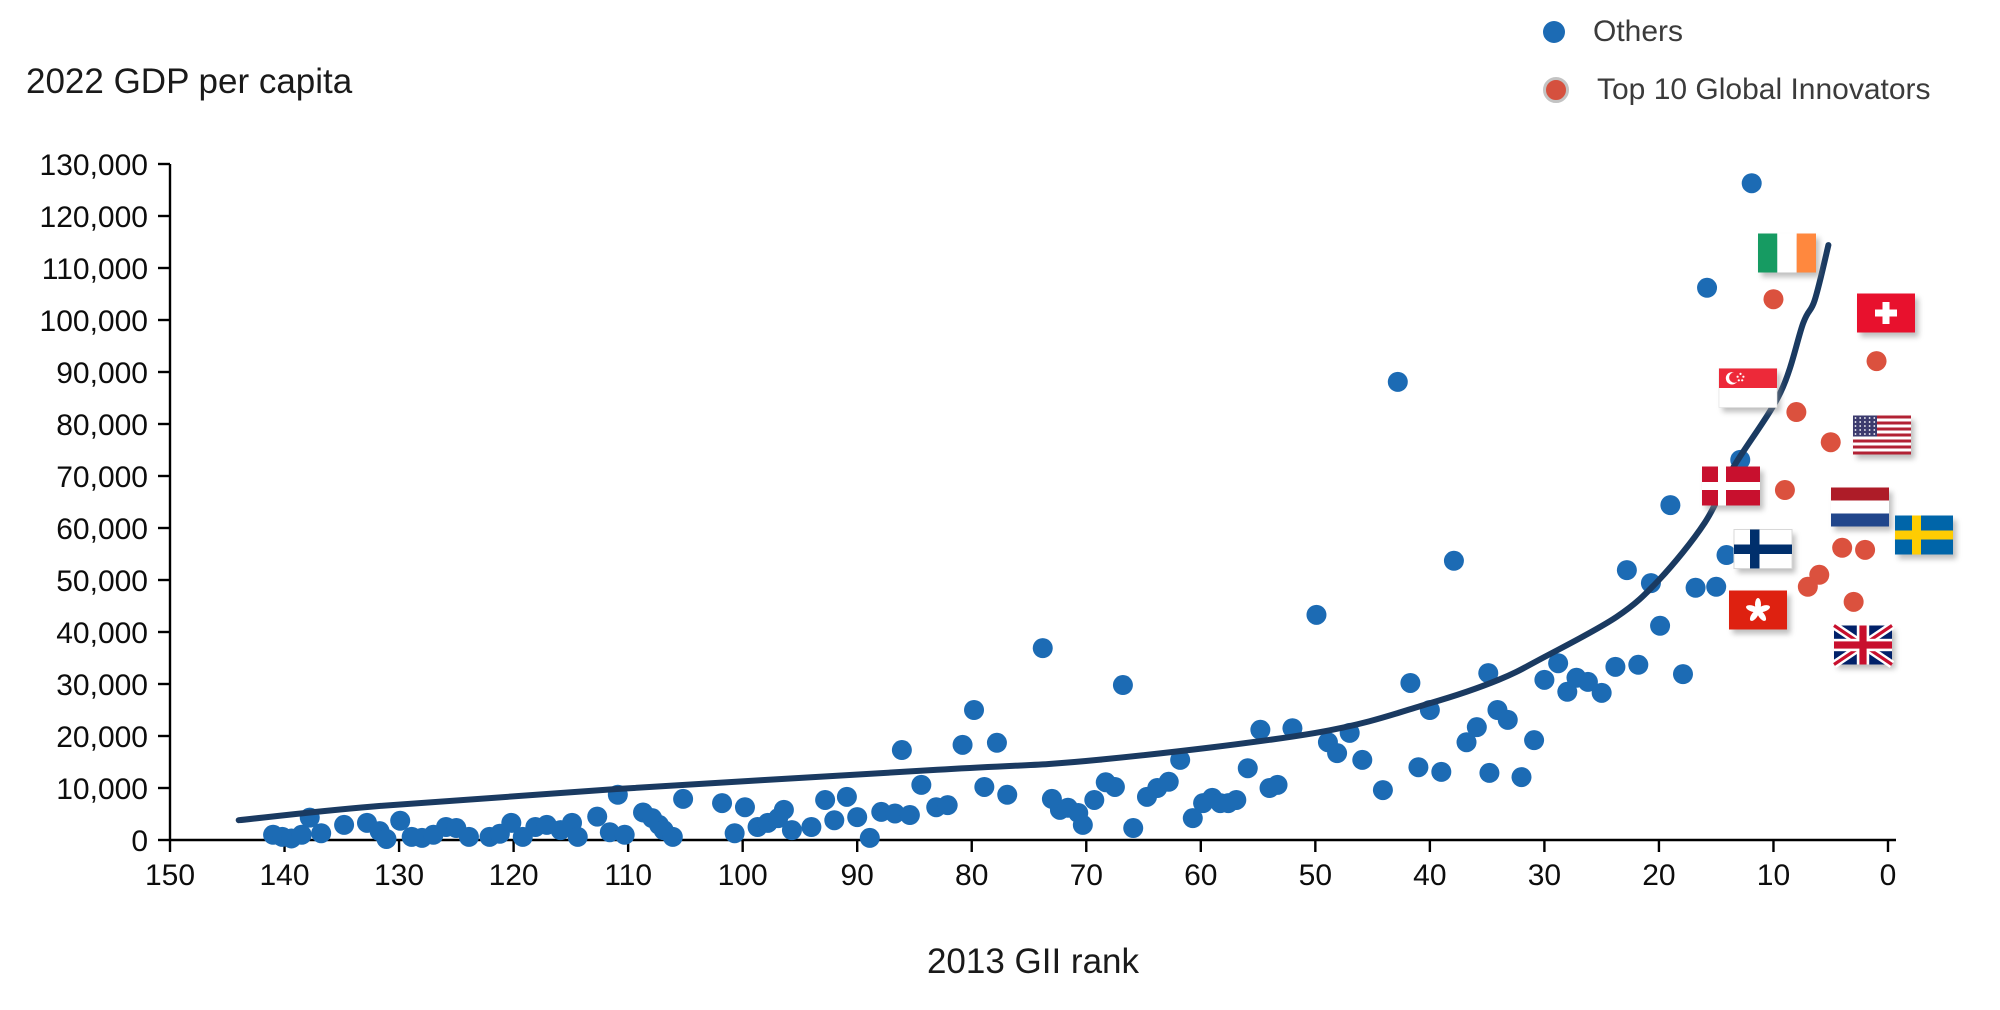 This screenshot has height=1010, width=2000. I want to click on scatter-point-top10-united-kingdom, so click(1853, 601).